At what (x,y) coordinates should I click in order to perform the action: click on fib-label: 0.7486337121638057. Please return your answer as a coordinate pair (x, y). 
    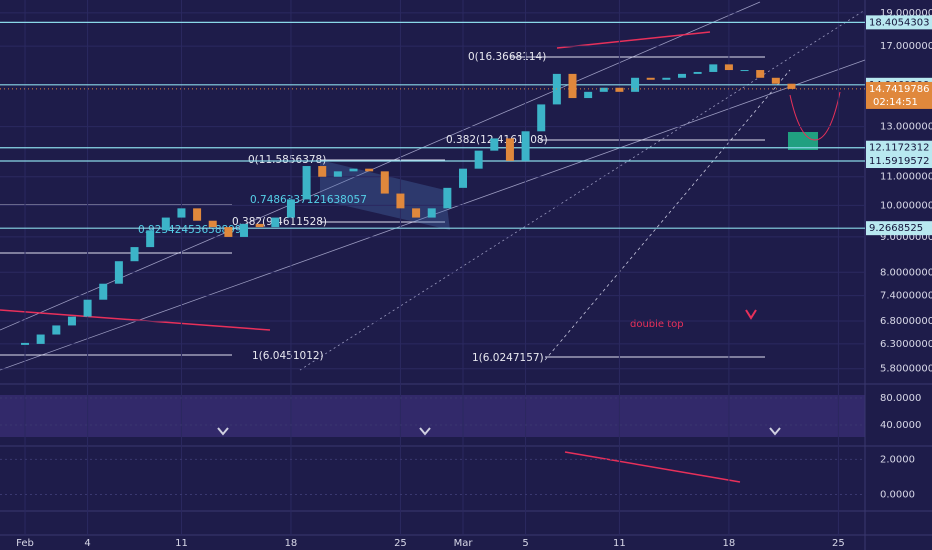
    Looking at the image, I should click on (308, 200).